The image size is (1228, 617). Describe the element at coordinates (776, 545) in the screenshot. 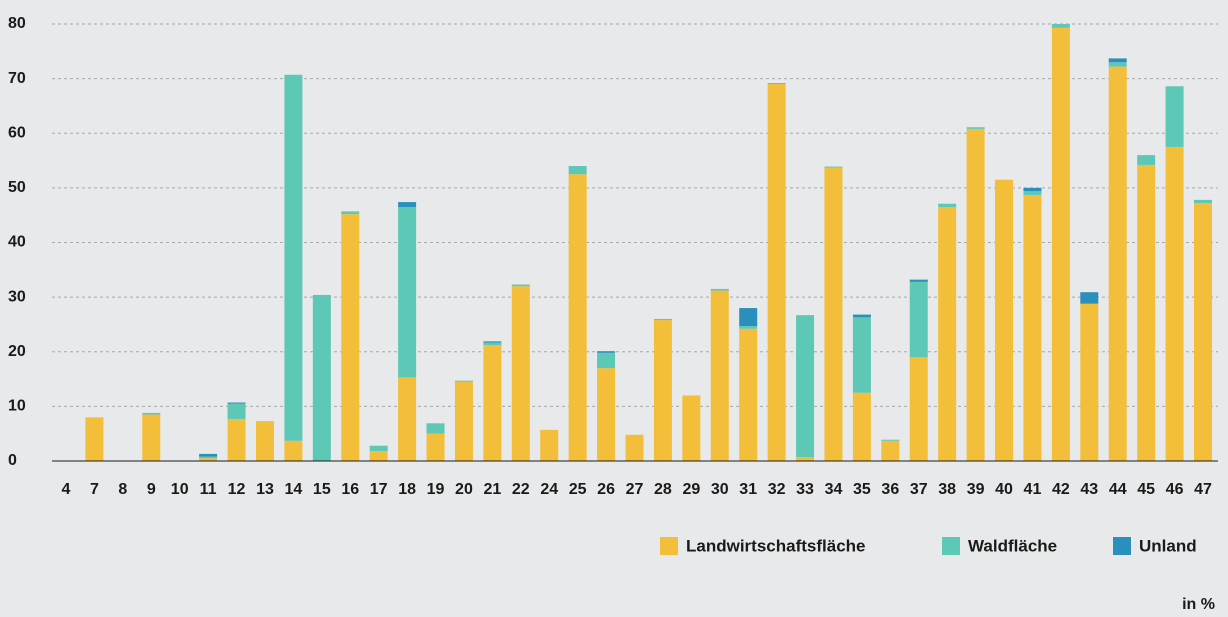

I see `legend-label: Landwirtschaftsfläche` at that location.